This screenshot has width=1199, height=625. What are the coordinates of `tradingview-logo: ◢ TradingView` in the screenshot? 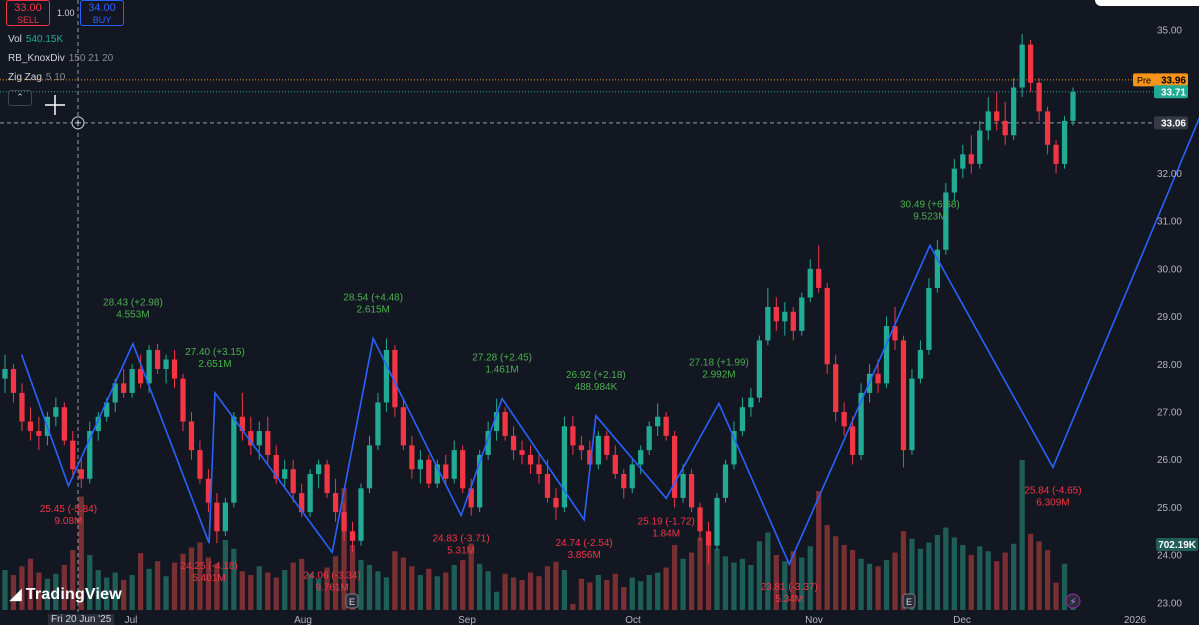 It's located at (66, 594).